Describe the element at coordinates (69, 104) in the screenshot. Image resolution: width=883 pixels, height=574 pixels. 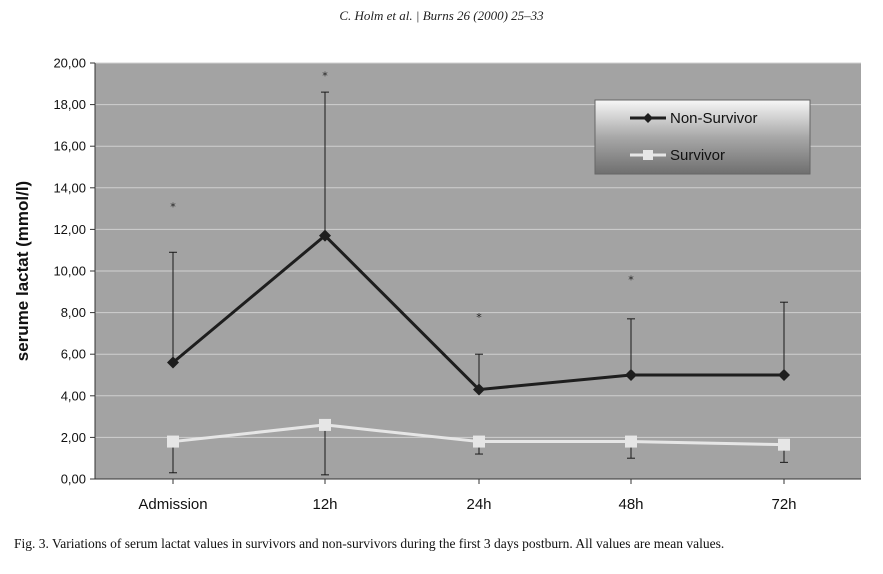
I see `y-tick-label: 18,00` at that location.